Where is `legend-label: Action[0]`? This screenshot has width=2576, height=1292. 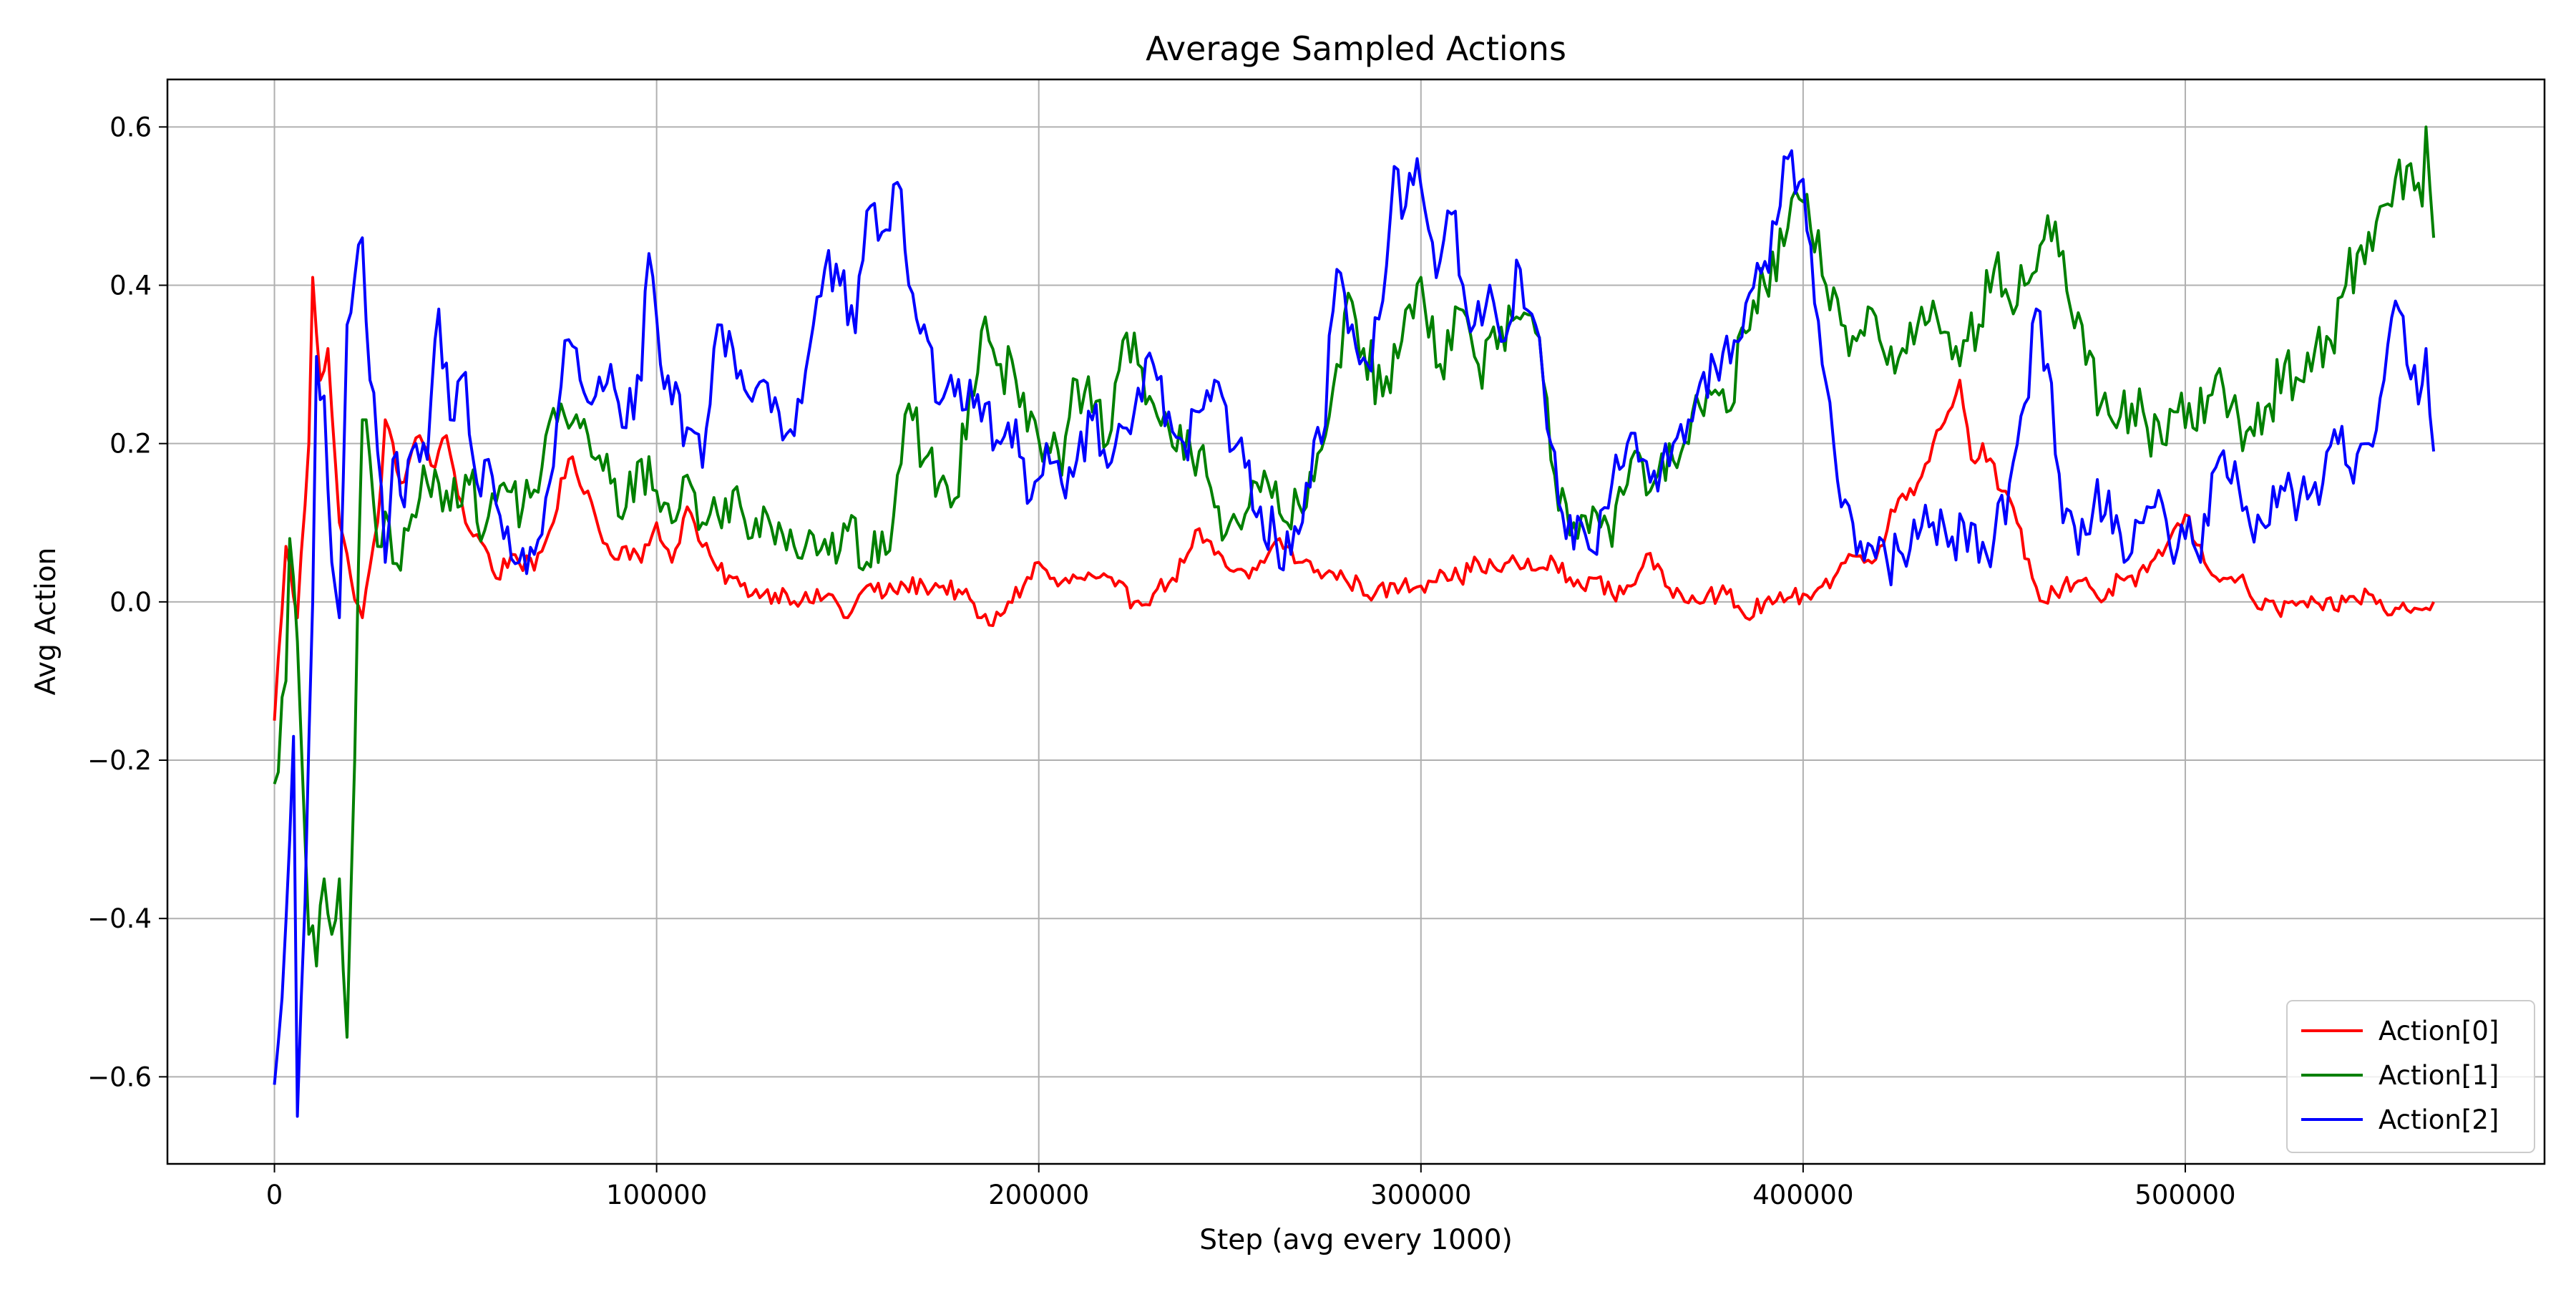 legend-label: Action[0] is located at coordinates (2439, 1031).